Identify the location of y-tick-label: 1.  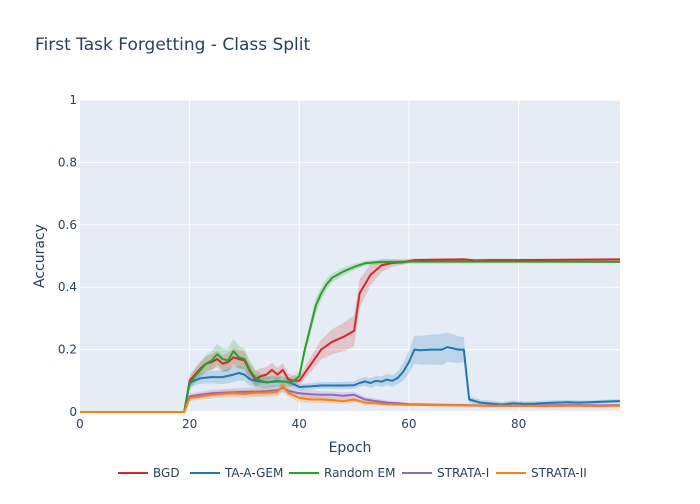
(73, 100).